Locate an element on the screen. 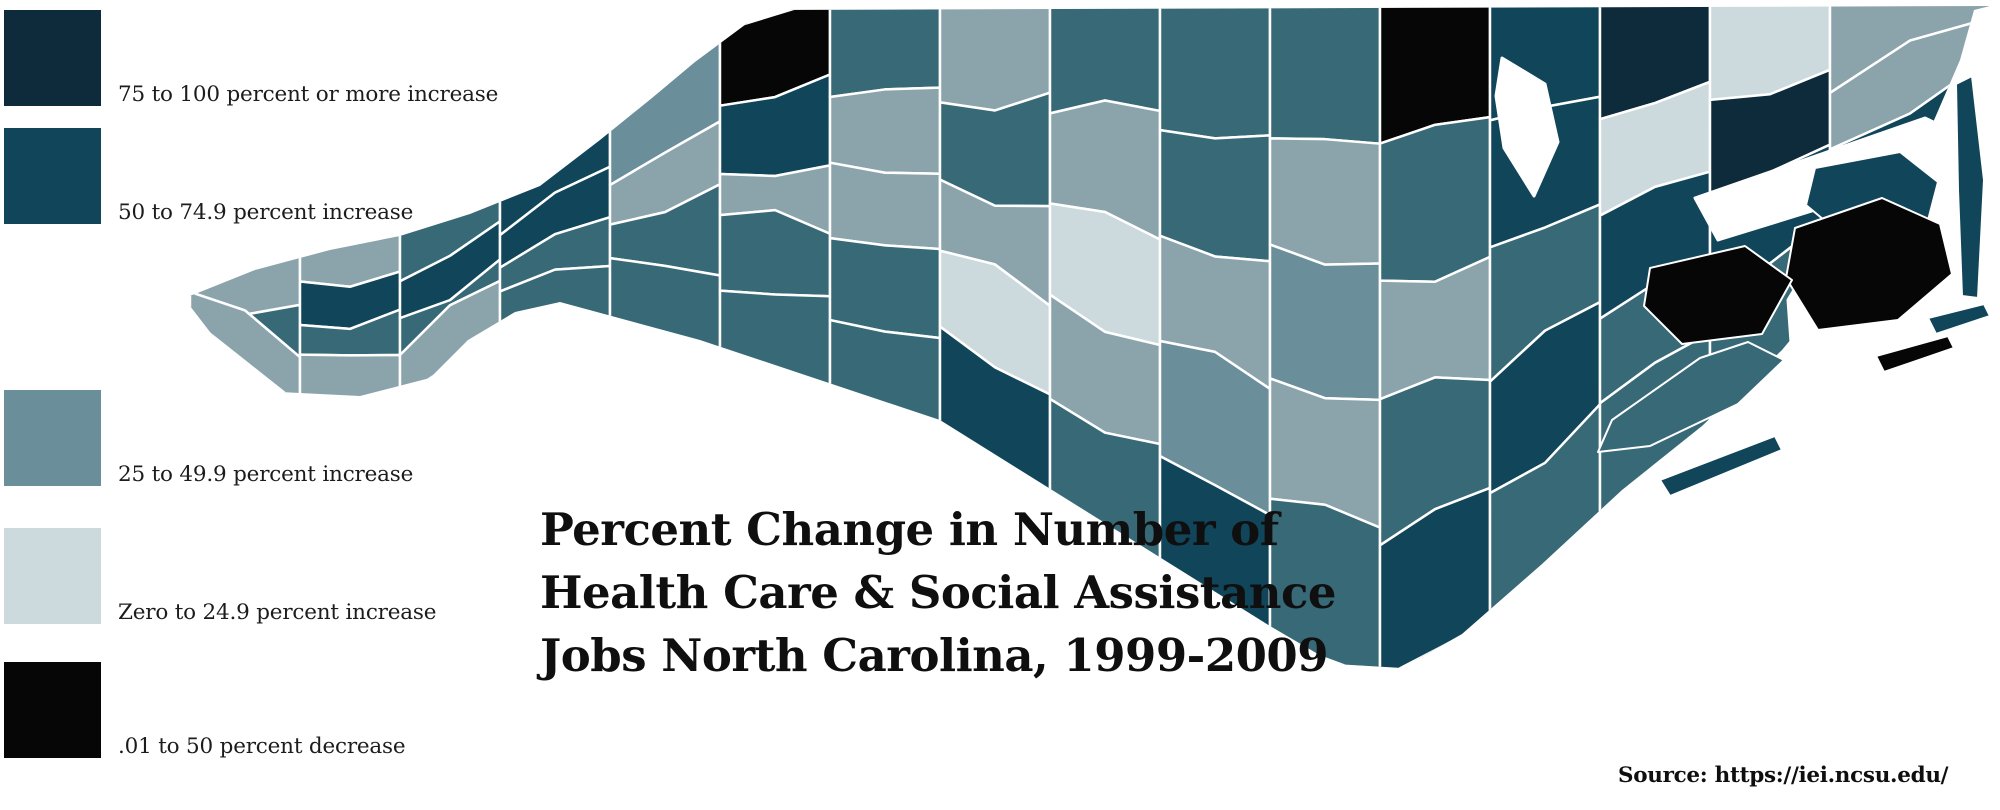 The width and height of the screenshot is (2000, 810). coastal-features is located at coordinates (1794, 286).